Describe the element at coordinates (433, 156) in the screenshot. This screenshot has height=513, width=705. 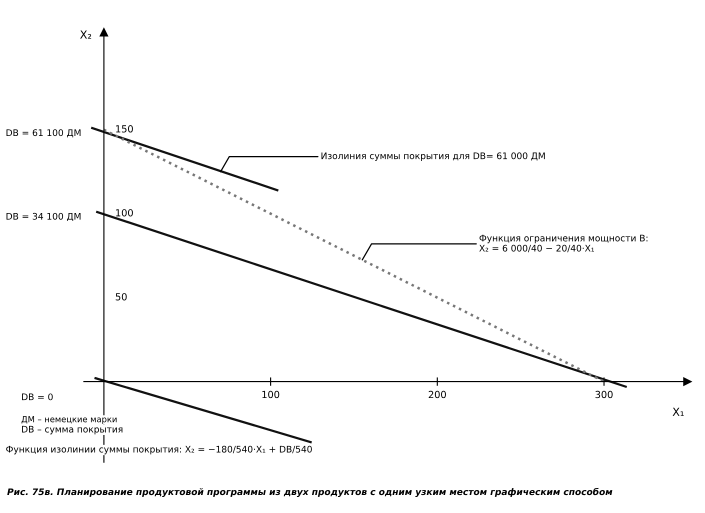
I see `annotation: Изолиния суммы покрытия для DB= 61 000 ДМ` at that location.